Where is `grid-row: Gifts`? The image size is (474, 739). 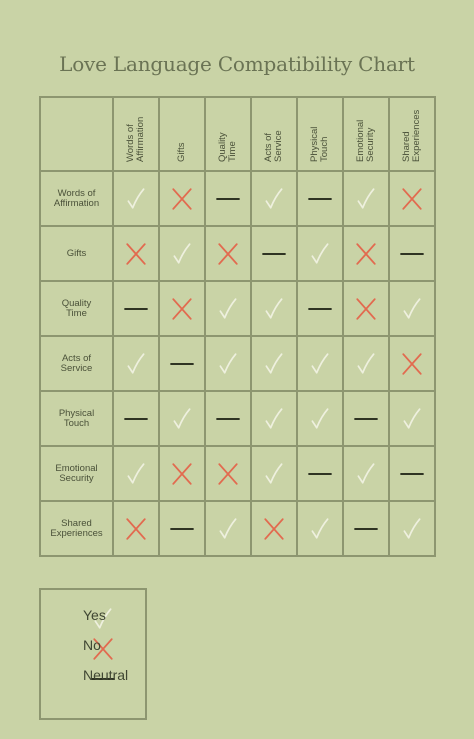 grid-row: Gifts is located at coordinates (237, 253).